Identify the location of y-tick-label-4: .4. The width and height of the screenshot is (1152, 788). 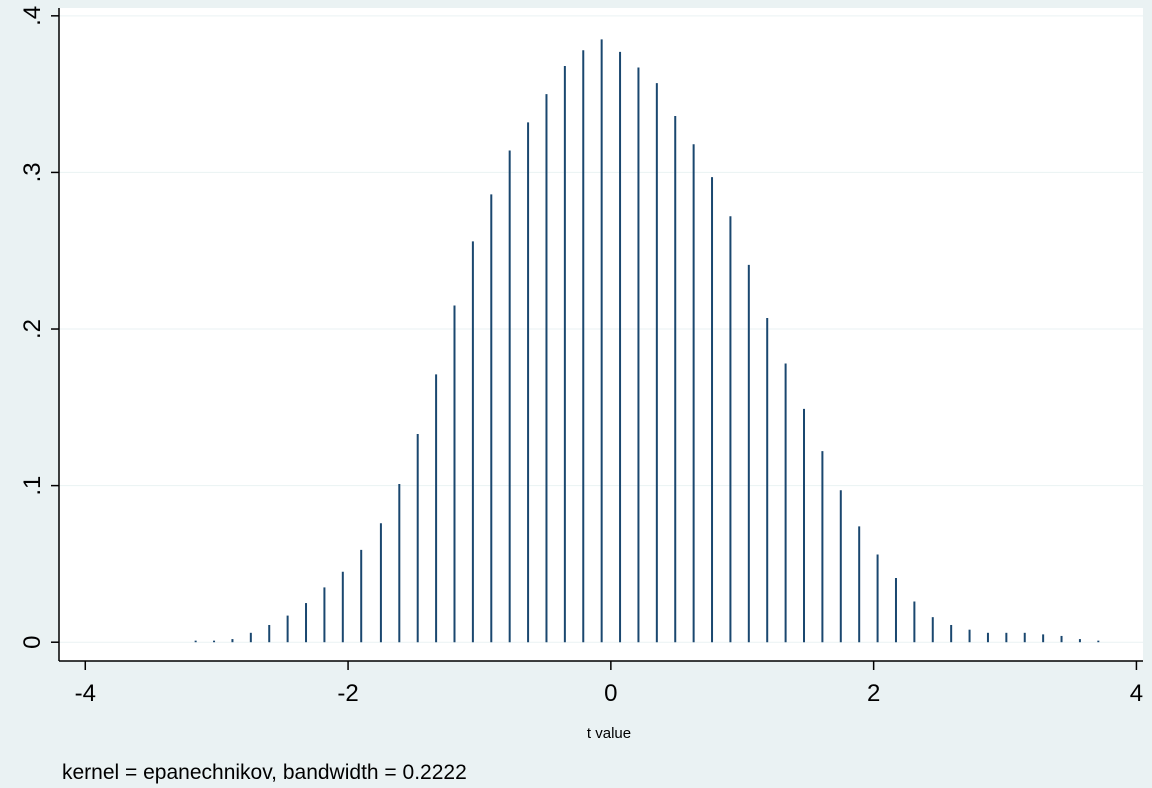
(32, 16).